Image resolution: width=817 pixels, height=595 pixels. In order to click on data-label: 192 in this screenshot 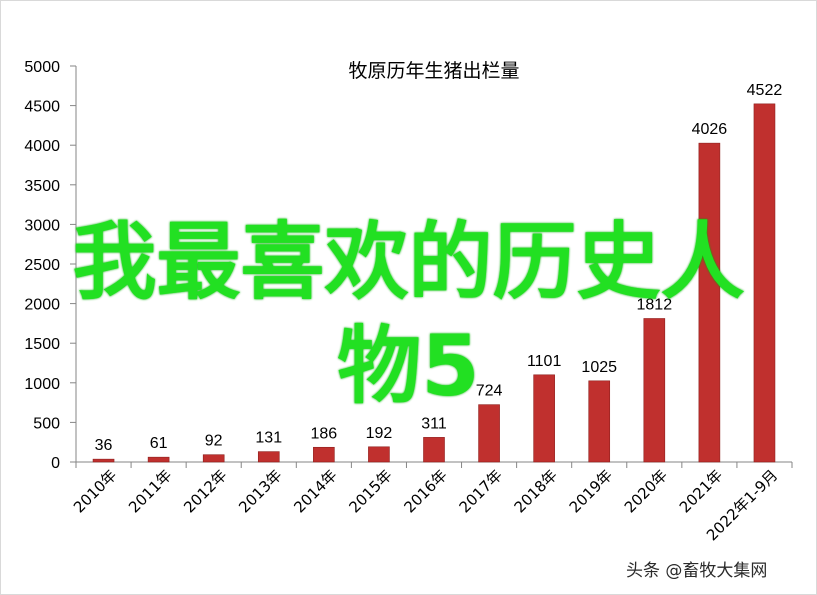, I will do `click(379, 433)`.